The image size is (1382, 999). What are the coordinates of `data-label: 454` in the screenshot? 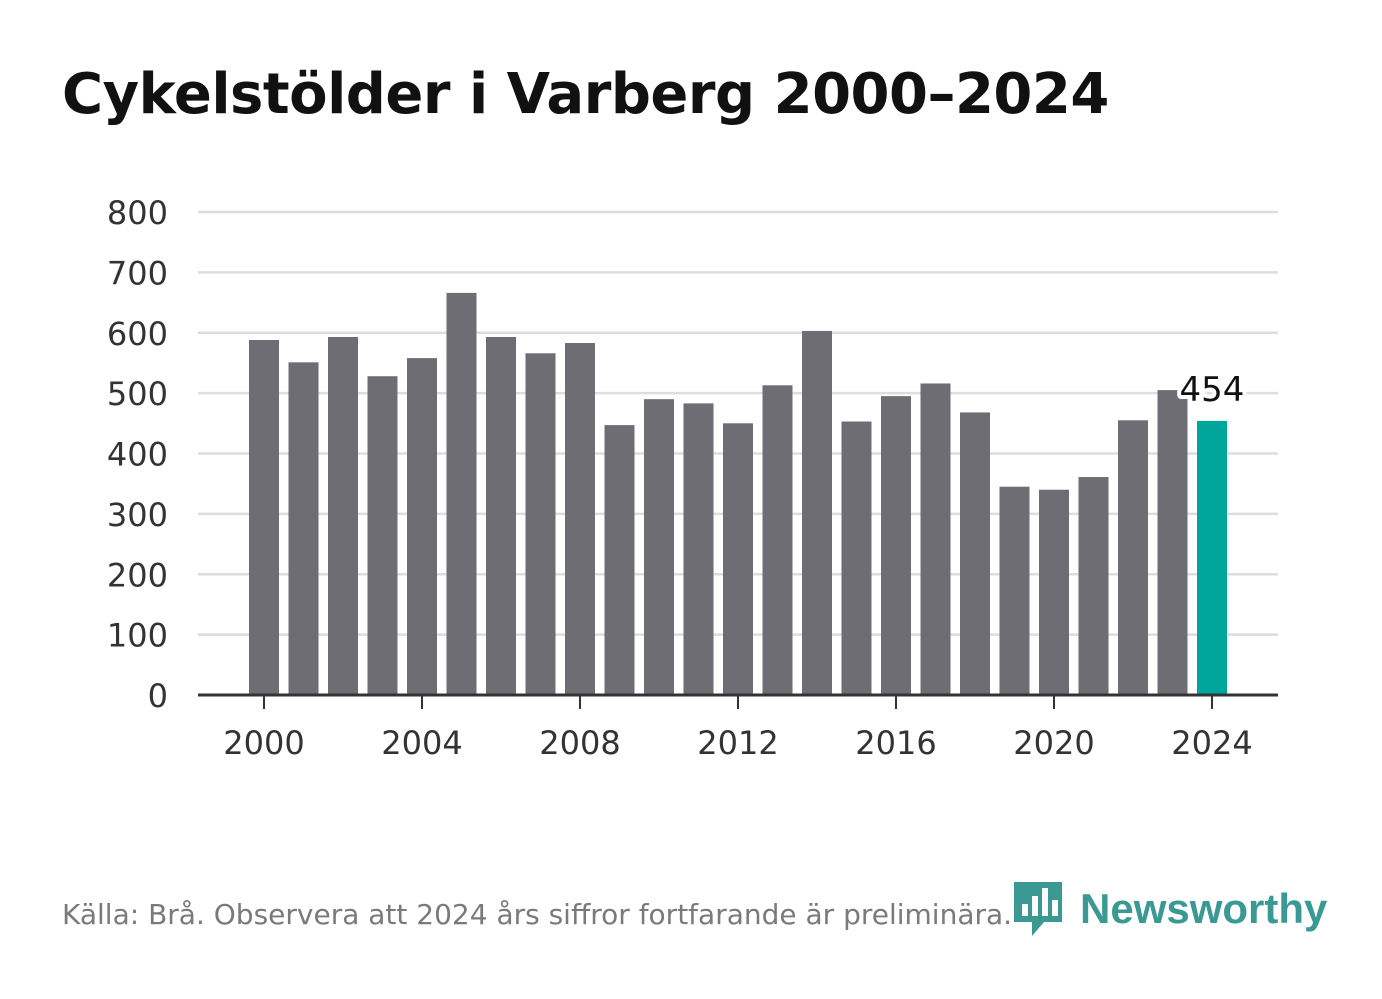 It's located at (1212, 390).